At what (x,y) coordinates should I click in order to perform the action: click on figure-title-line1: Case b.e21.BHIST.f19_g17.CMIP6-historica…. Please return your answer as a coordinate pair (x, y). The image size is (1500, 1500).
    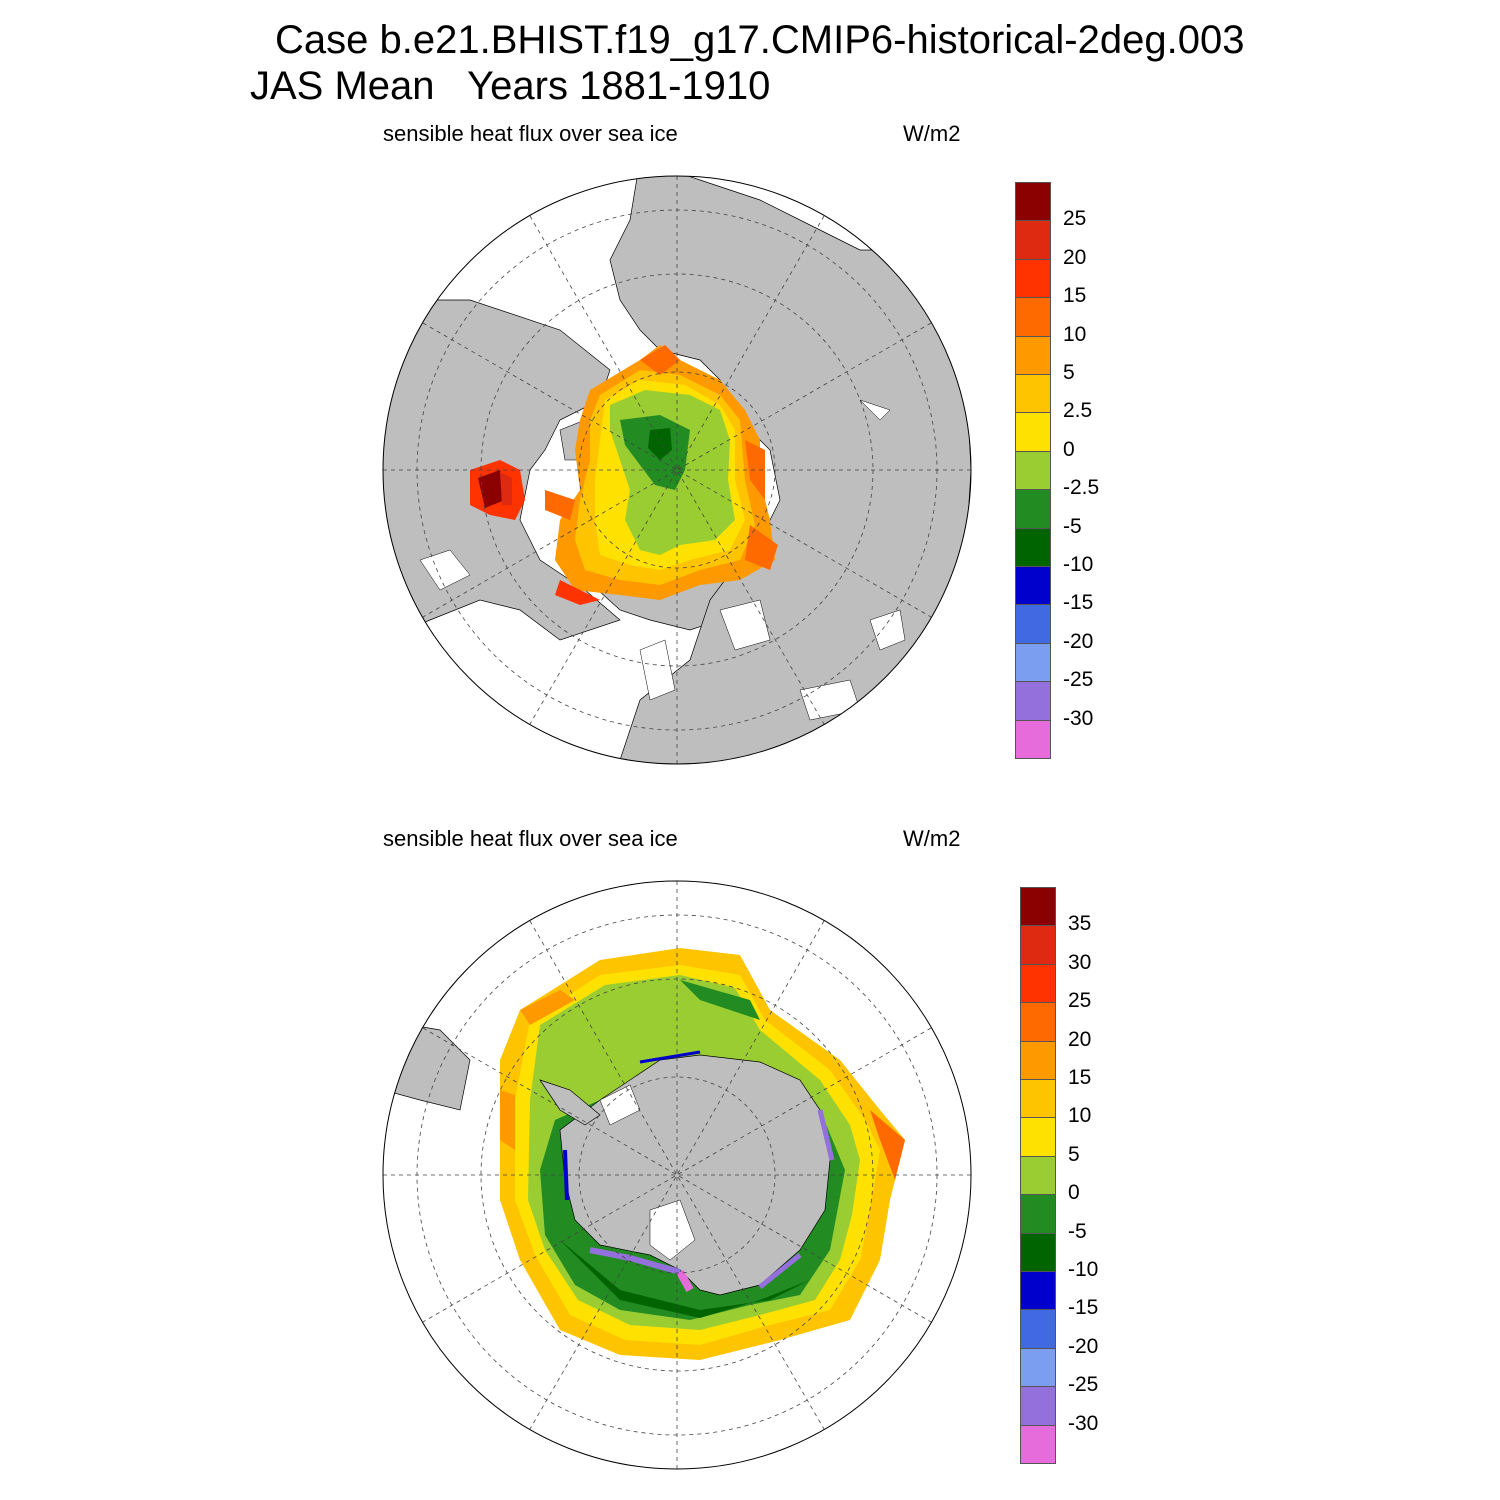
    Looking at the image, I should click on (760, 40).